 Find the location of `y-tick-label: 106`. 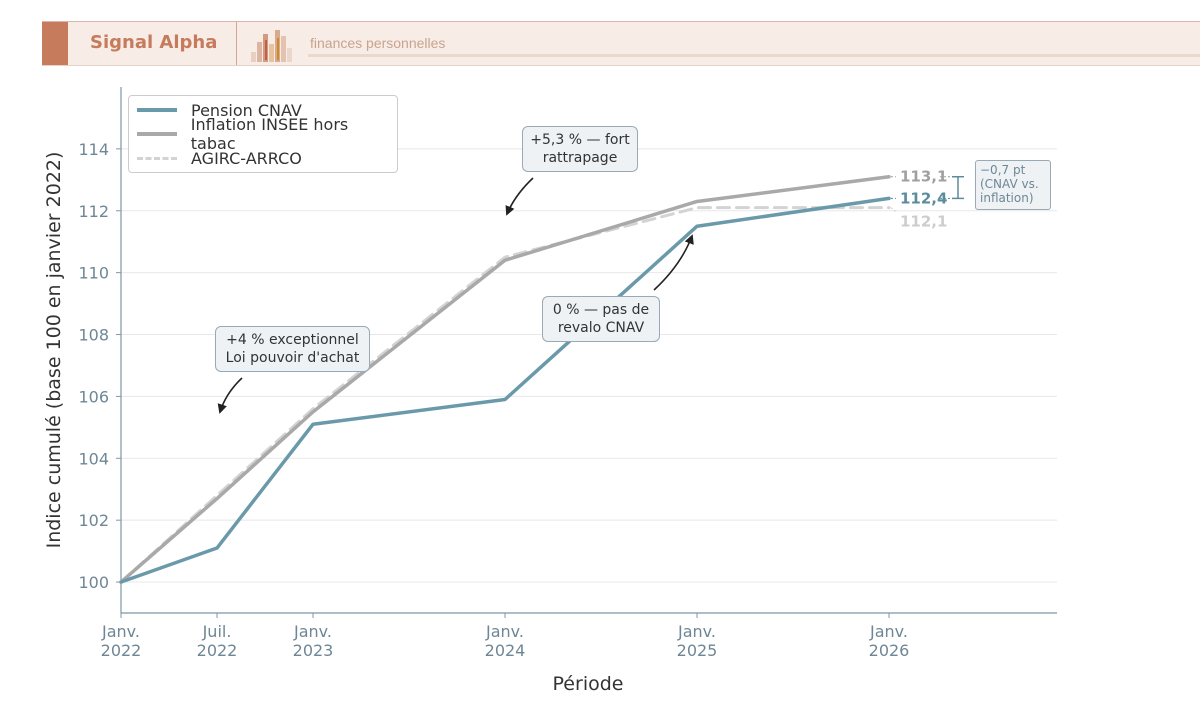

y-tick-label: 106 is located at coordinates (93, 396).